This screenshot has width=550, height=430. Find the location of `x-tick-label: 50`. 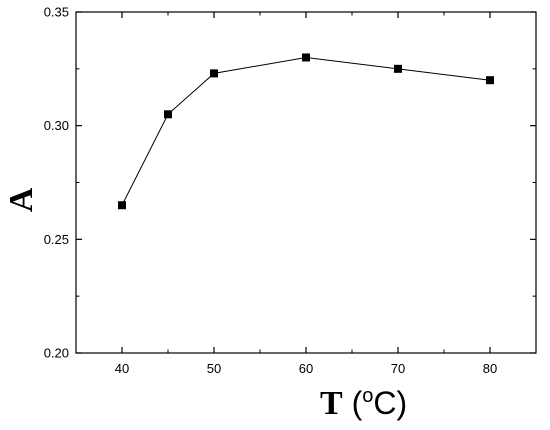

x-tick-label: 50 is located at coordinates (214, 368).